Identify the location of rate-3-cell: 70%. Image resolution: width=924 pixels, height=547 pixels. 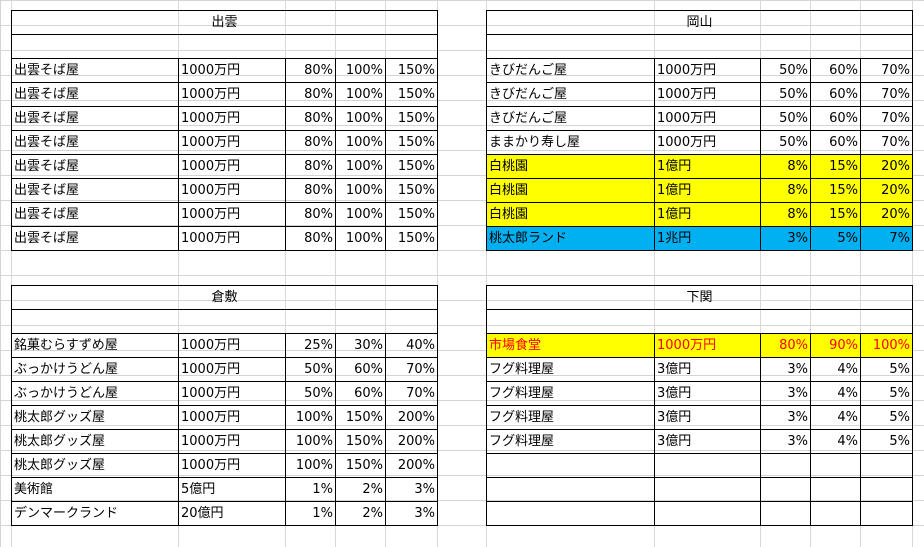
(886, 70).